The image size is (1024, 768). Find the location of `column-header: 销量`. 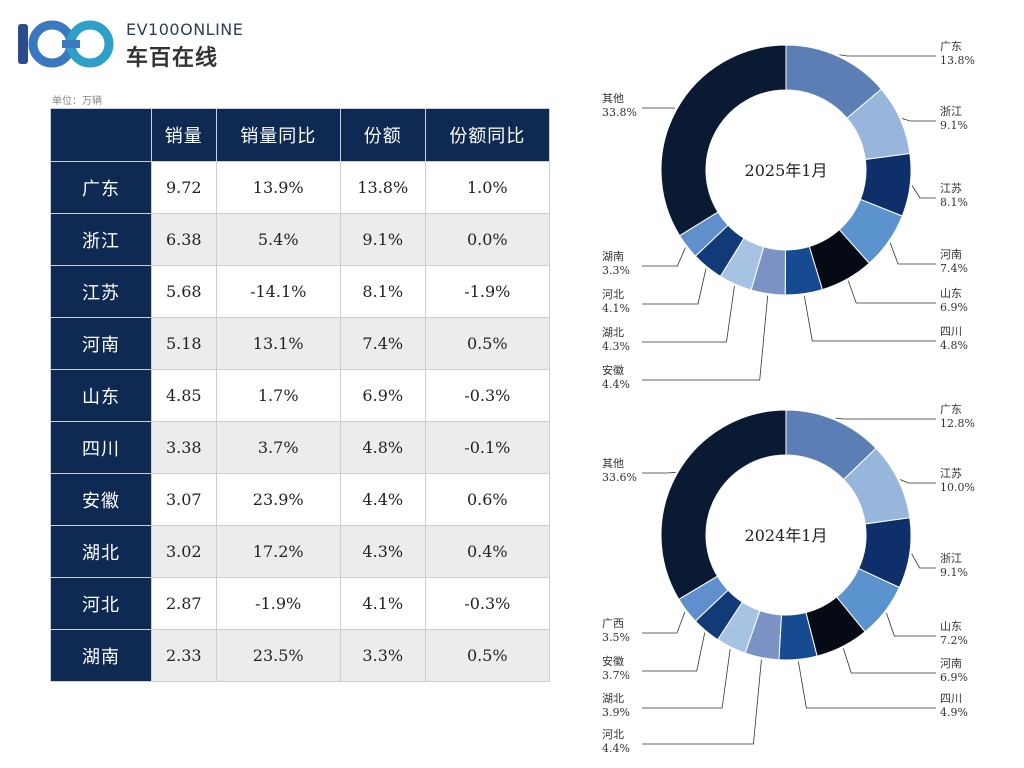

column-header: 销量 is located at coordinates (184, 135).